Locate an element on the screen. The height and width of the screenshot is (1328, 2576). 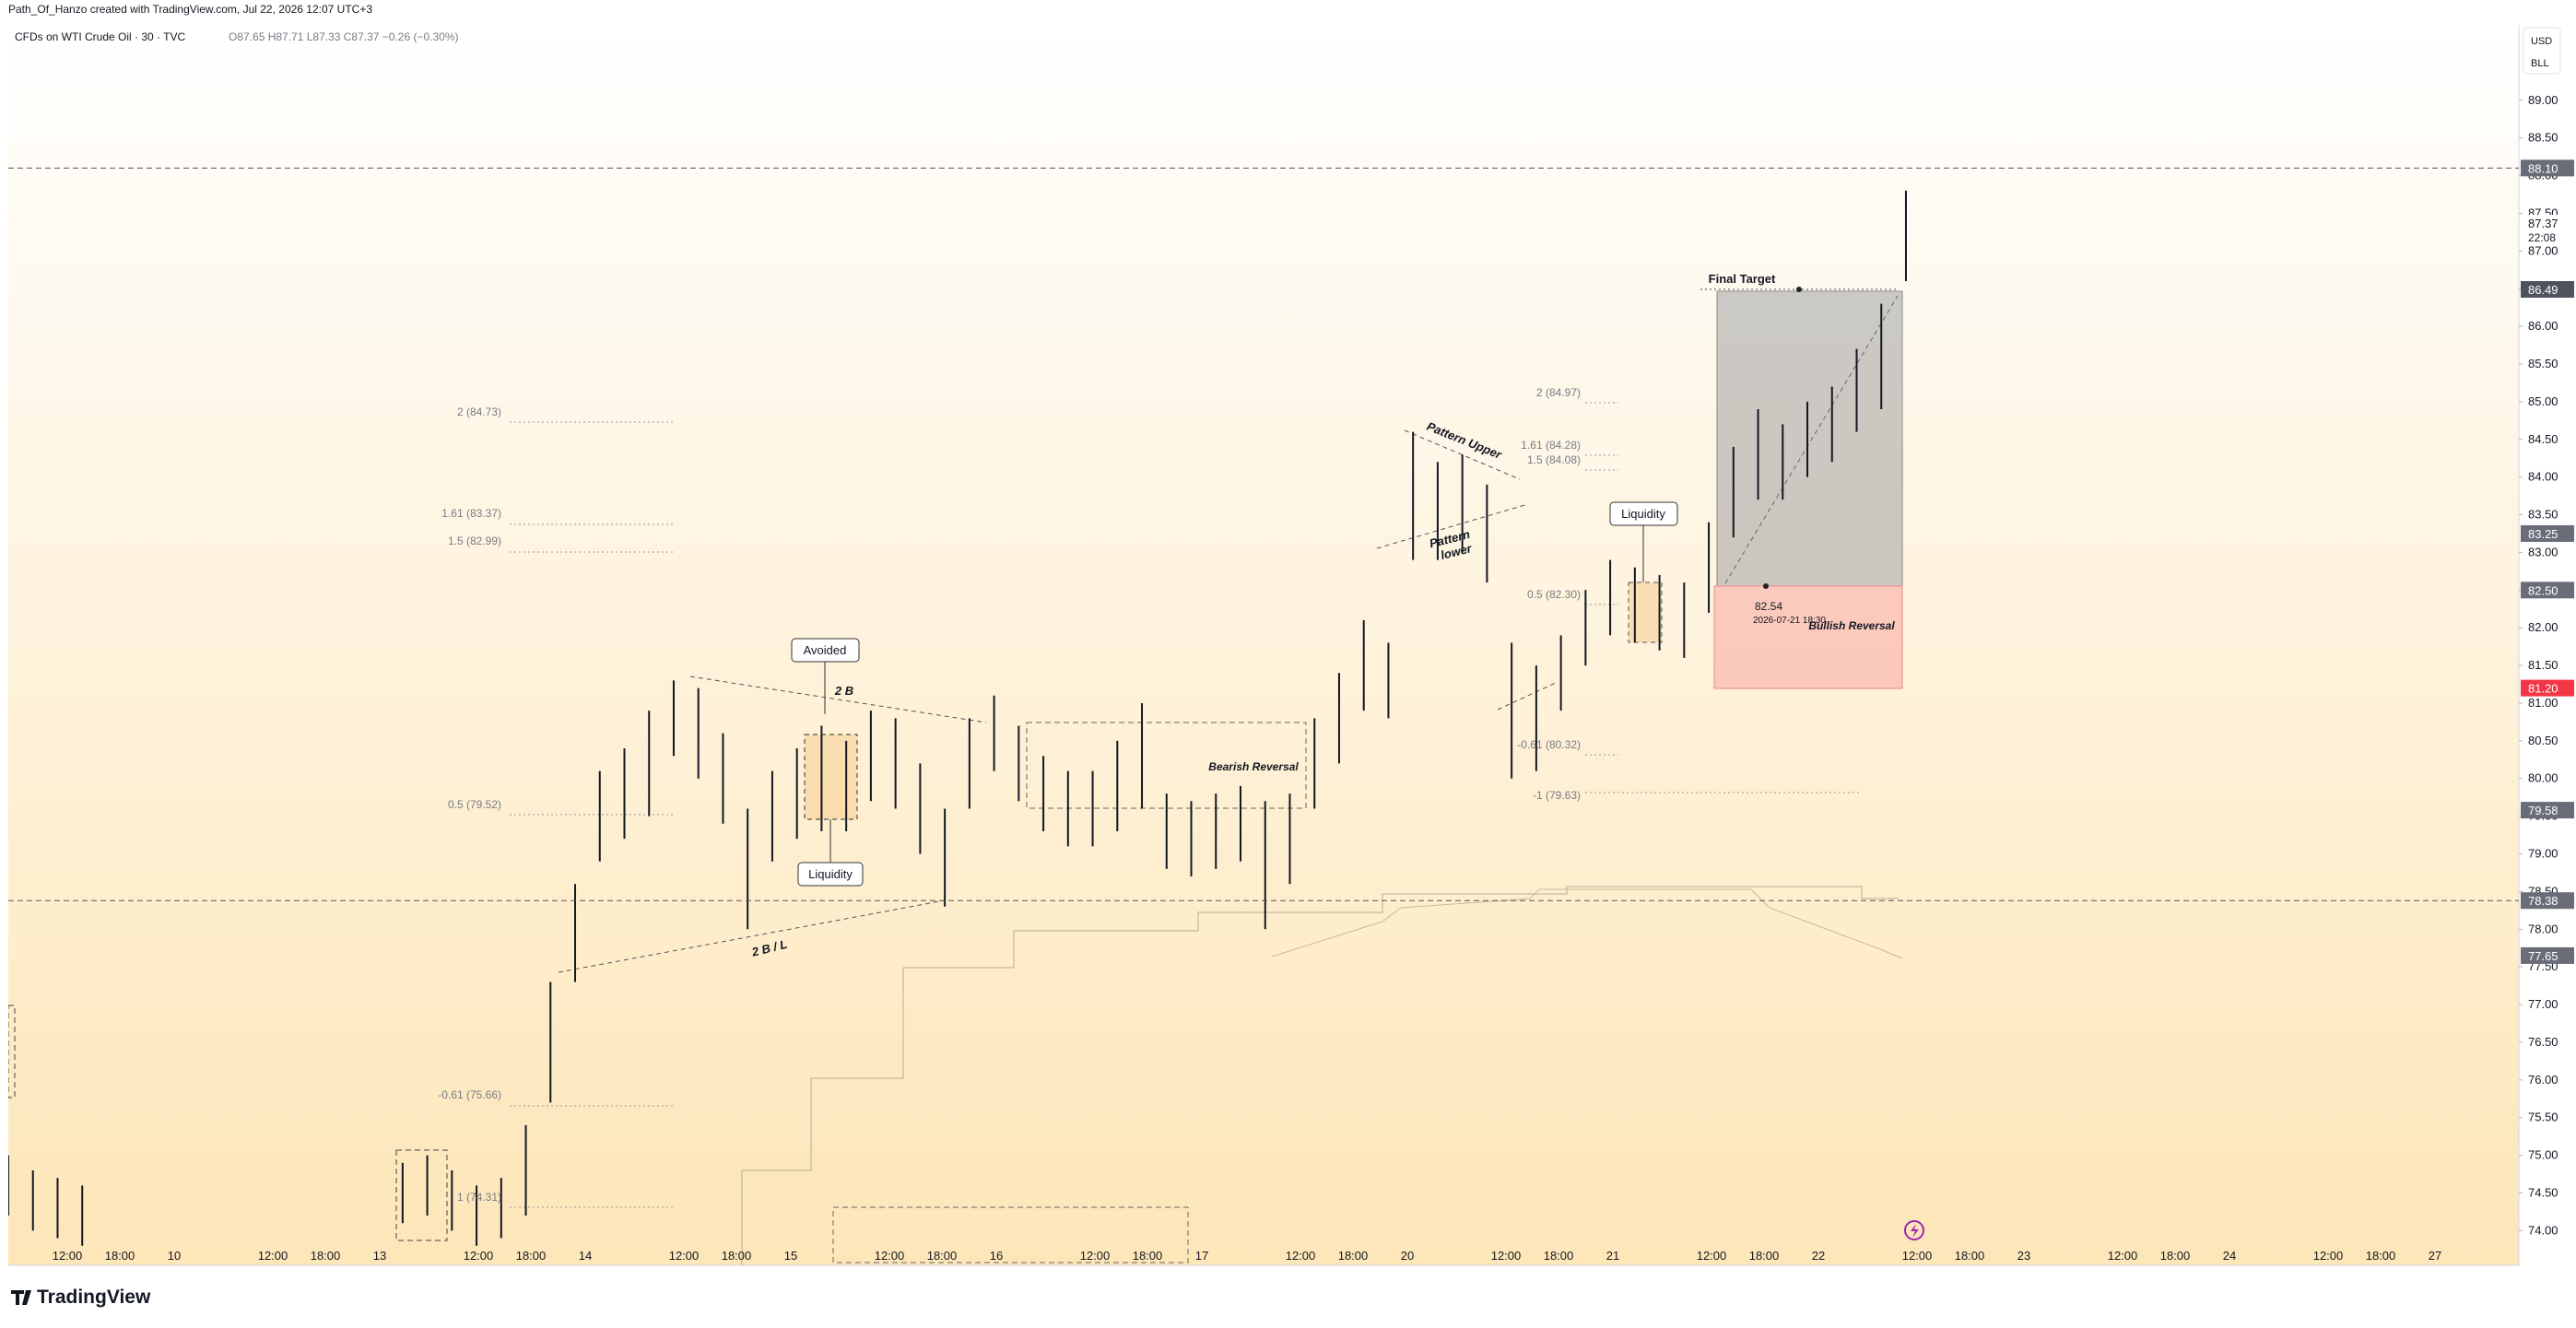
currency-box is located at coordinates (2542, 51).